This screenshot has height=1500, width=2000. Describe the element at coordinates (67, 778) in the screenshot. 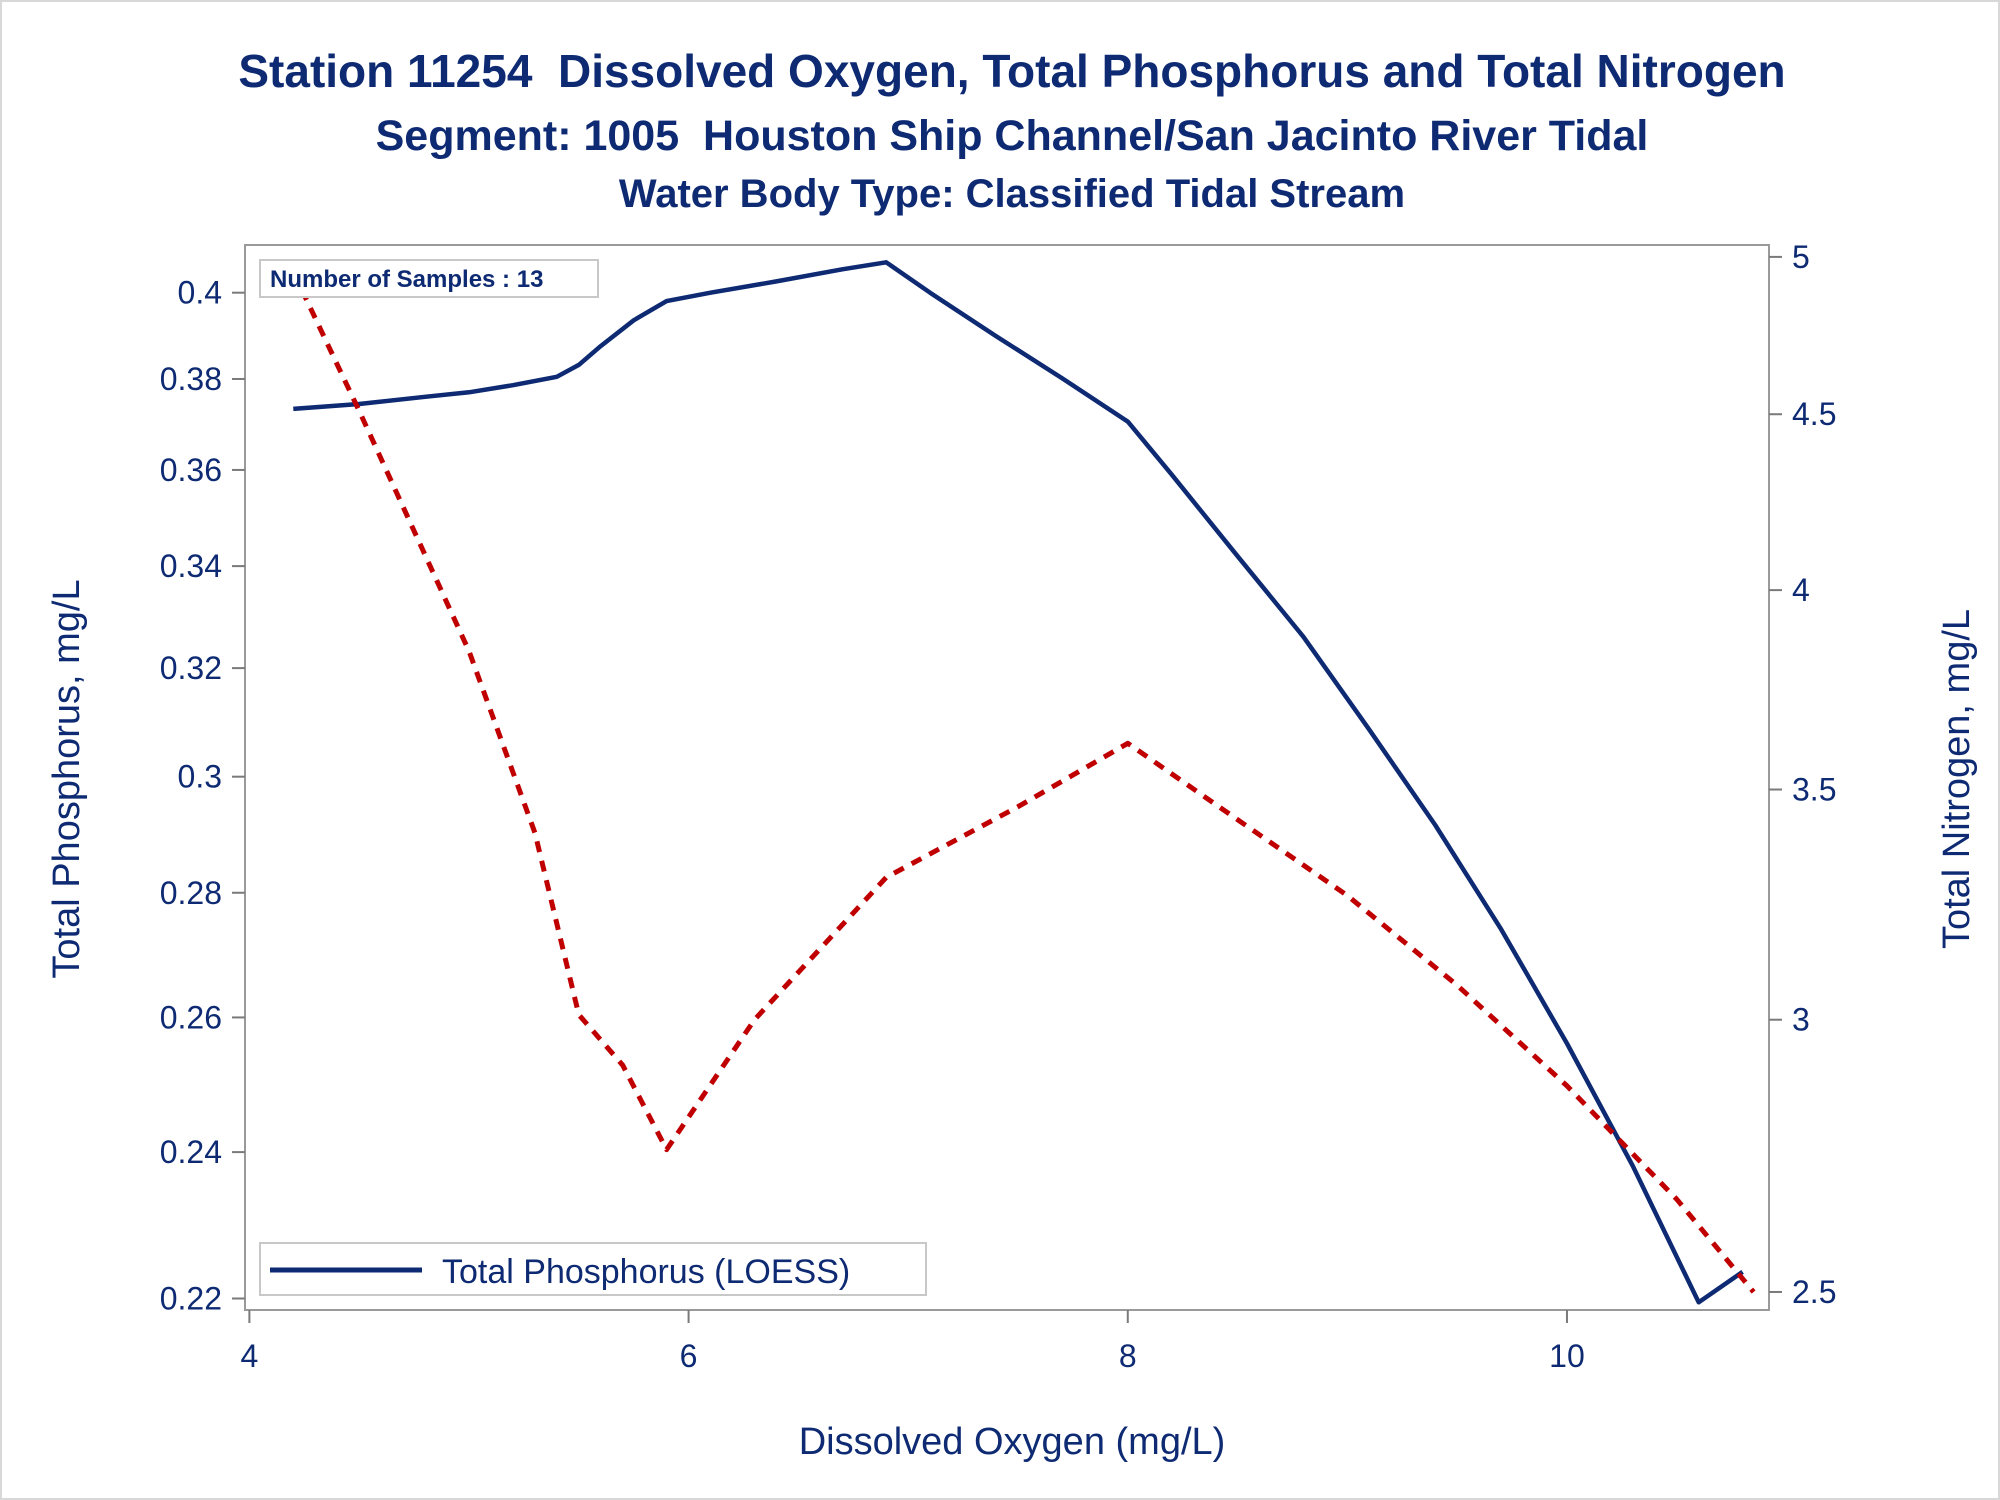

I see `y-axis-label-left: Total Phosphorus, mg/L` at that location.